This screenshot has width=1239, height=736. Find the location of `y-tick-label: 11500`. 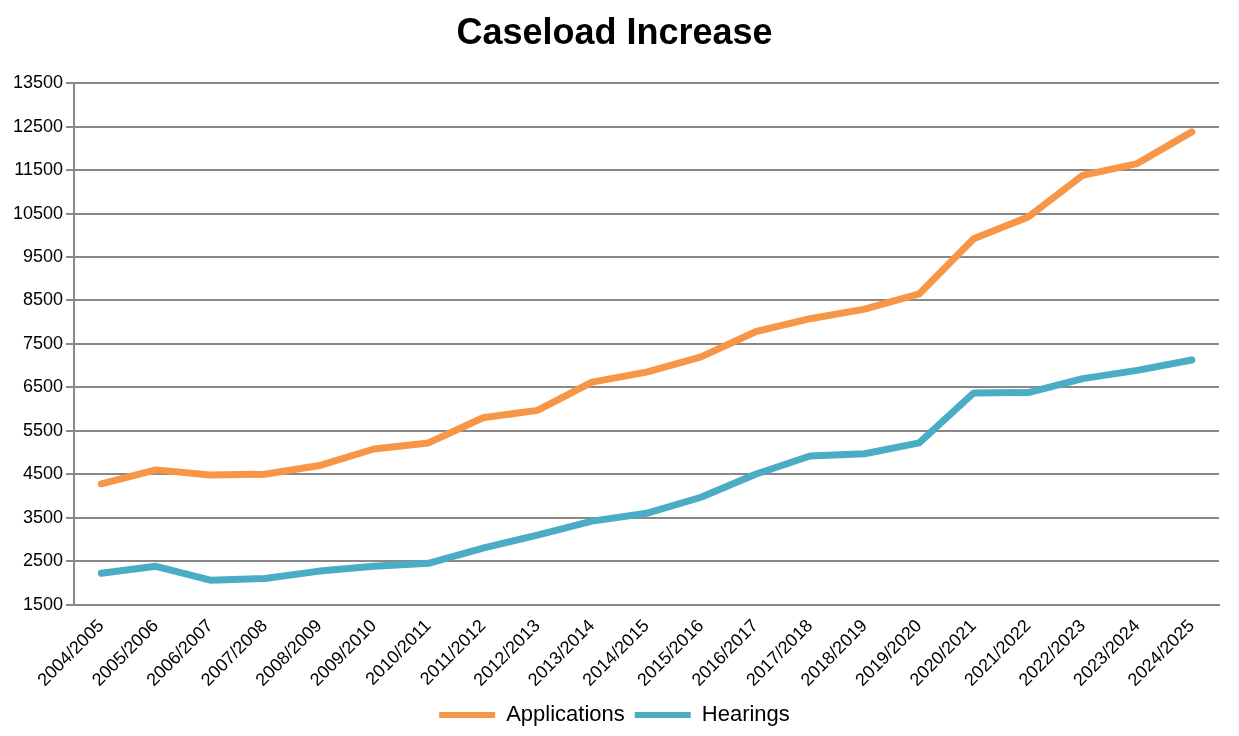

y-tick-label: 11500 is located at coordinates (39, 169).